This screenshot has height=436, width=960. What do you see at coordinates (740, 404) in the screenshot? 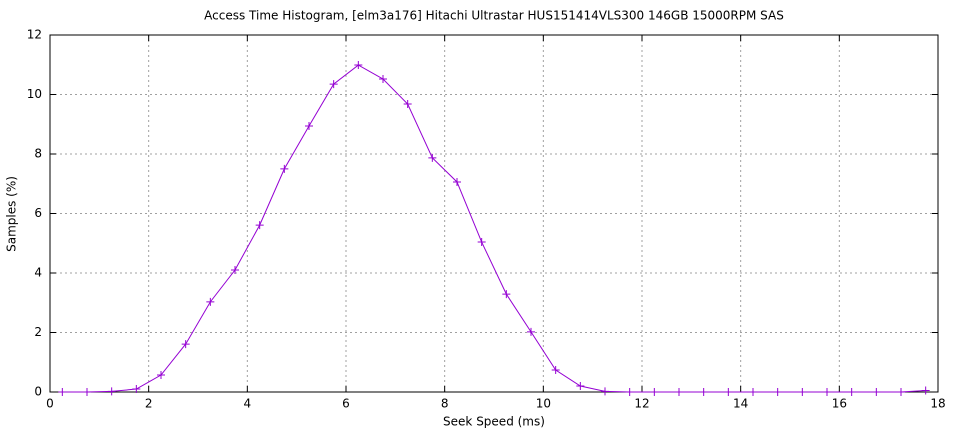
I see `x-tick-label: 14` at bounding box center [740, 404].